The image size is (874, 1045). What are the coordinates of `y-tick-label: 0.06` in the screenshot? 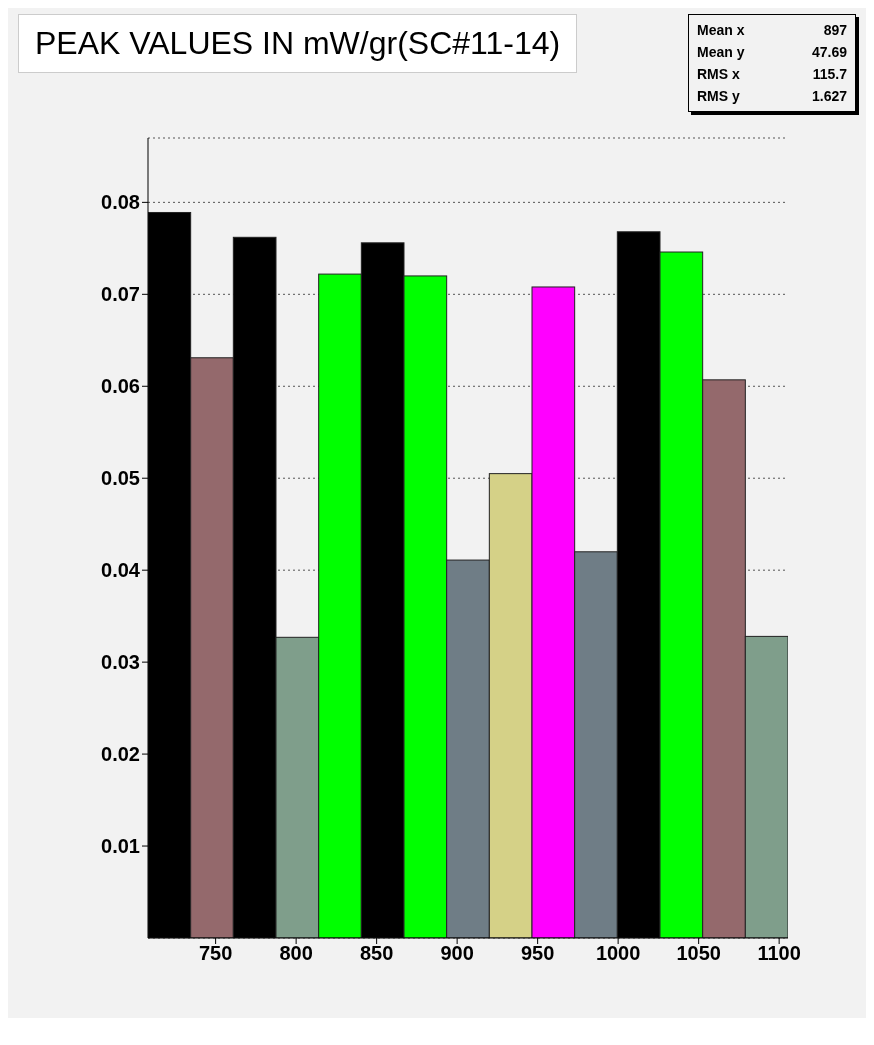 It's located at (120, 386).